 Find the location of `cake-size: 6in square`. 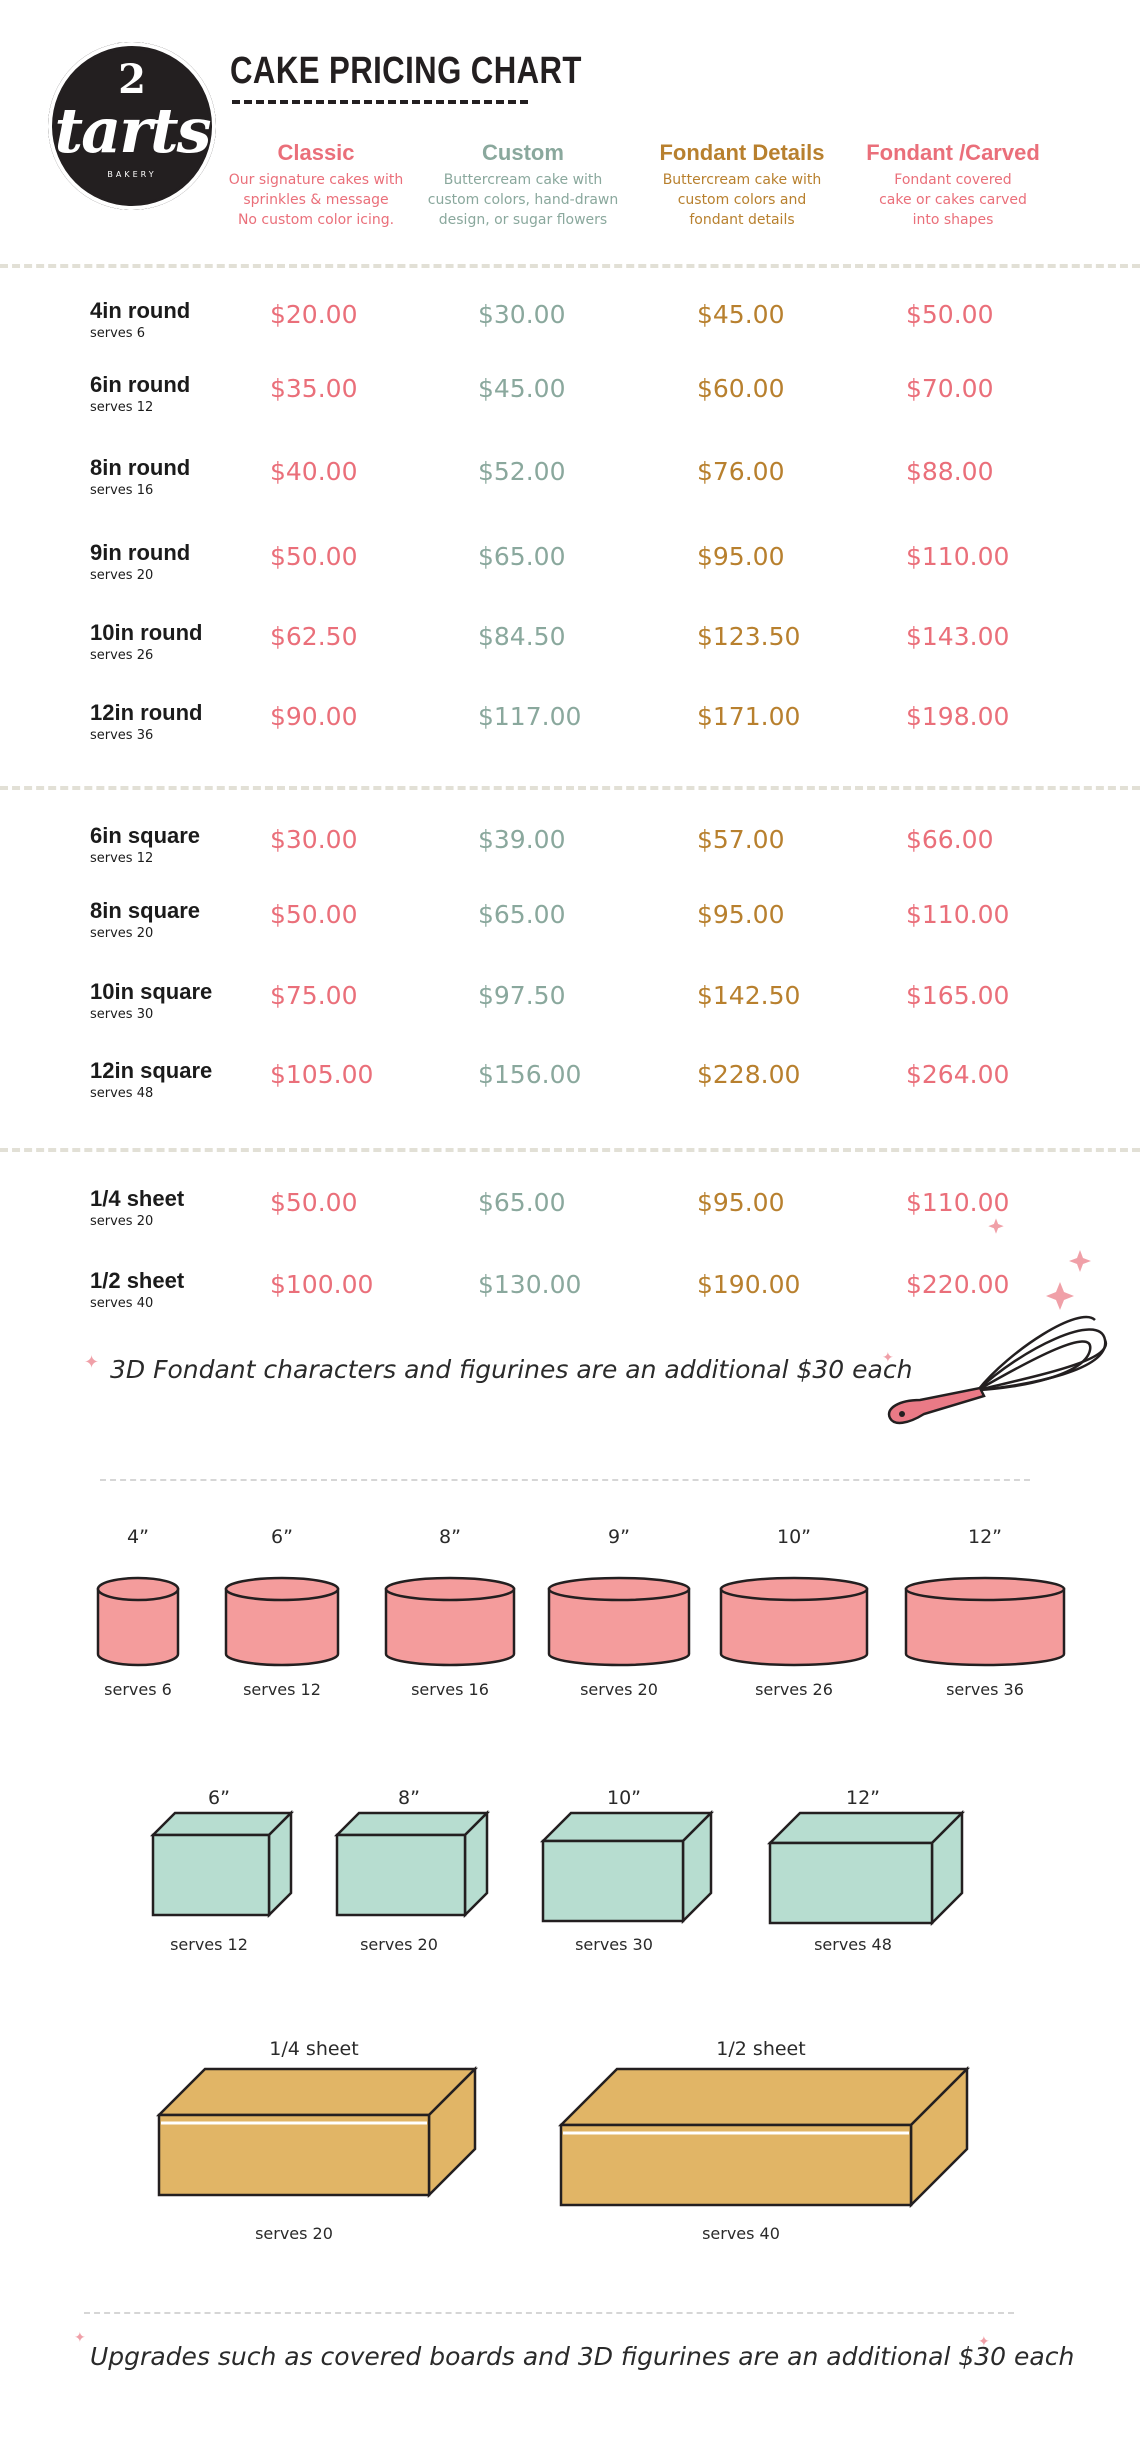

cake-size: 6in square is located at coordinates (145, 835).